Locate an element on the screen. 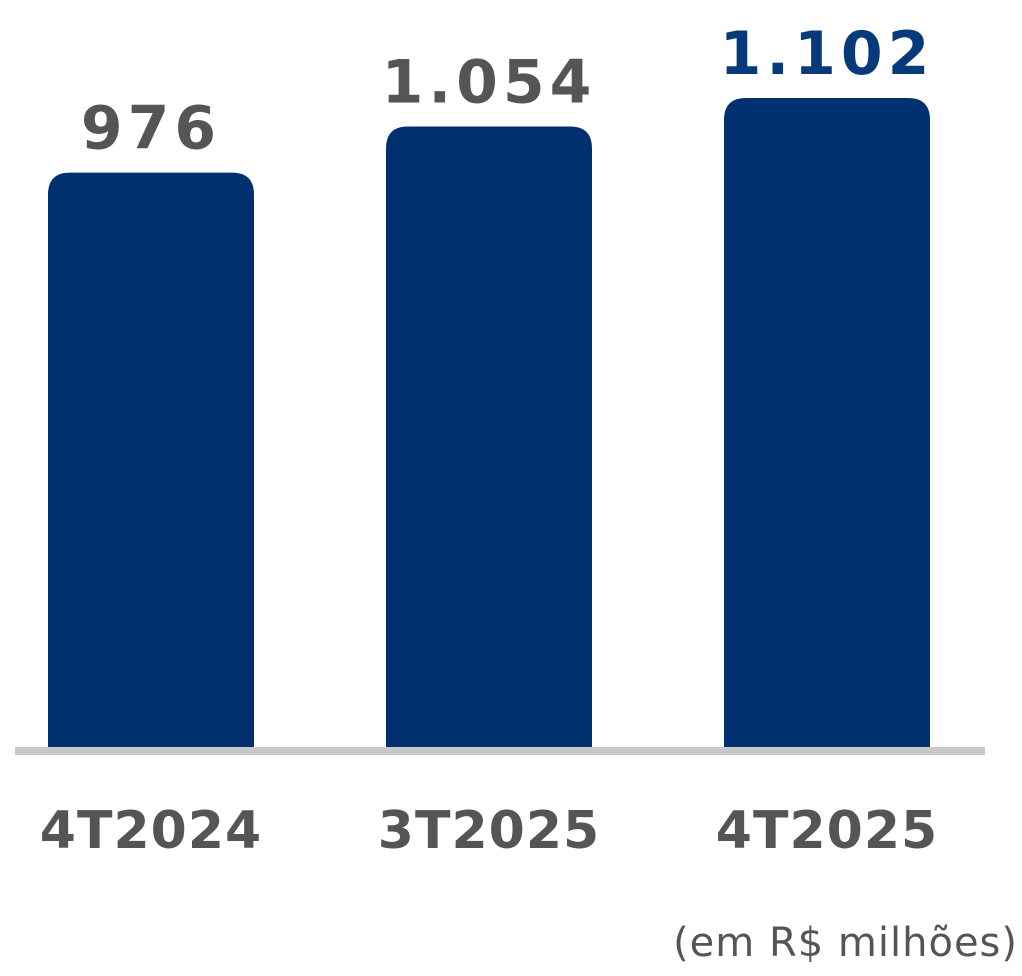 The image size is (1022, 976). bar-3T2025 is located at coordinates (489, 439).